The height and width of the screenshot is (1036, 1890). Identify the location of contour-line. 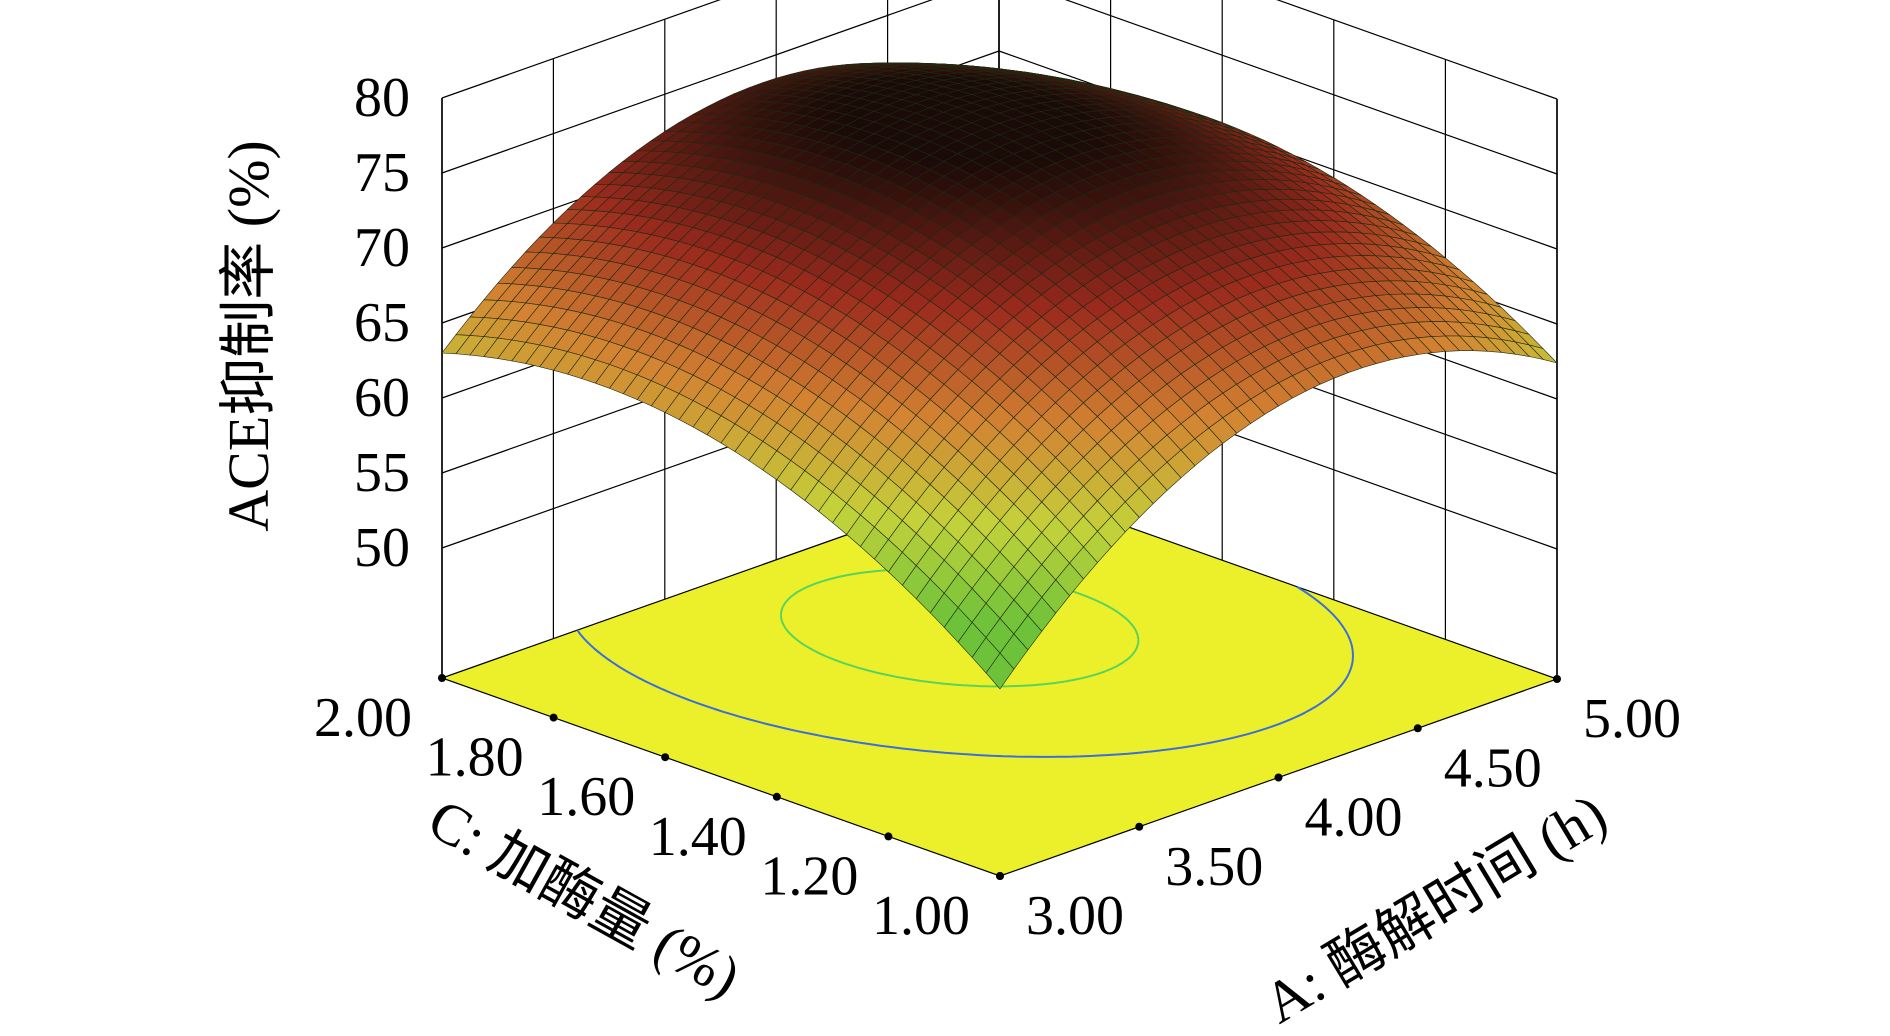
(965, 628).